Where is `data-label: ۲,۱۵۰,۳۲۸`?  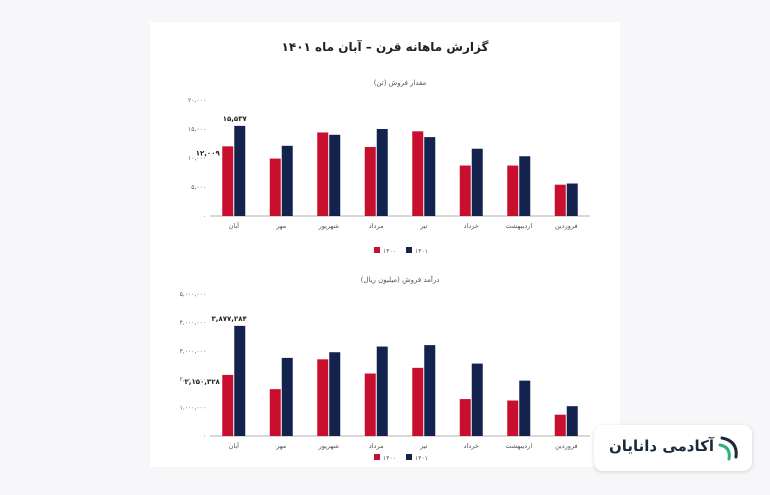
data-label: ۲,۱۵۰,۳۲۸ is located at coordinates (203, 382).